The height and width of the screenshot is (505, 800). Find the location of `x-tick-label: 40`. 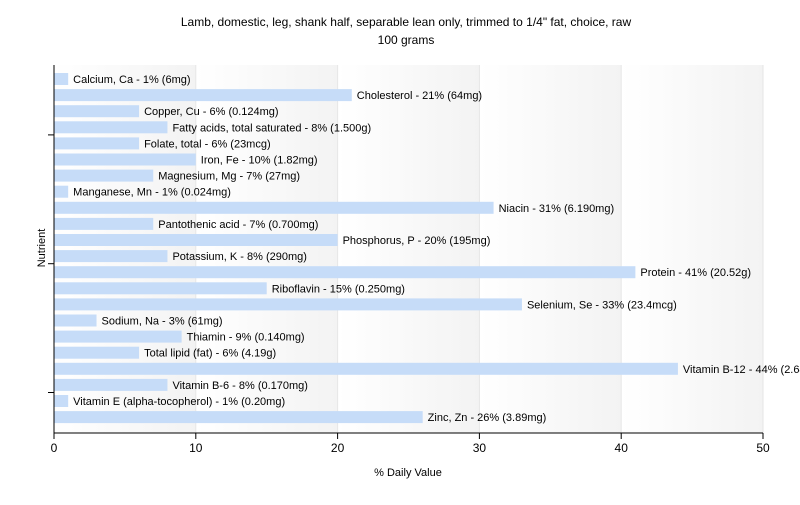

x-tick-label: 40 is located at coordinates (622, 448).